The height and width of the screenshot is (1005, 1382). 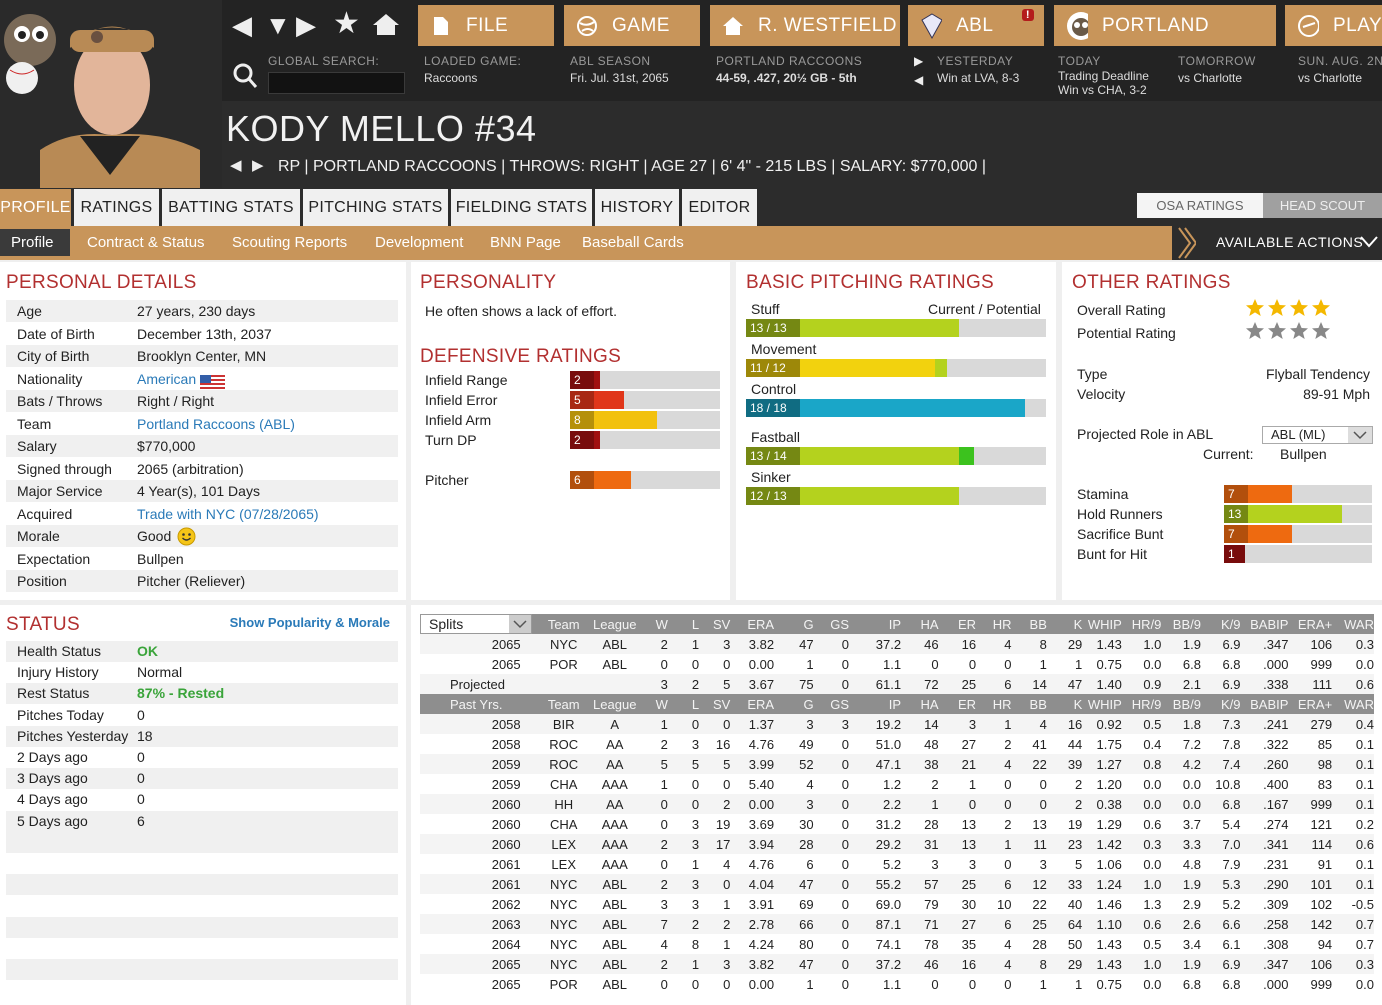 I want to click on available-actions-button: AVAILABLE ACTIONS, so click(x=1277, y=243).